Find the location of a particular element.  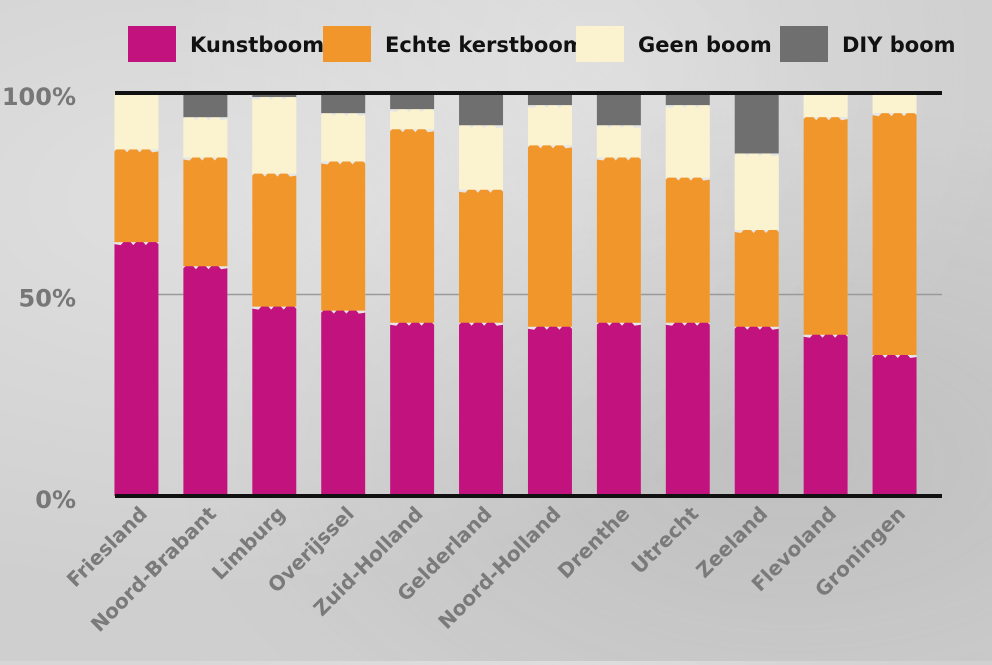

legend-label: DIY boom is located at coordinates (899, 45).